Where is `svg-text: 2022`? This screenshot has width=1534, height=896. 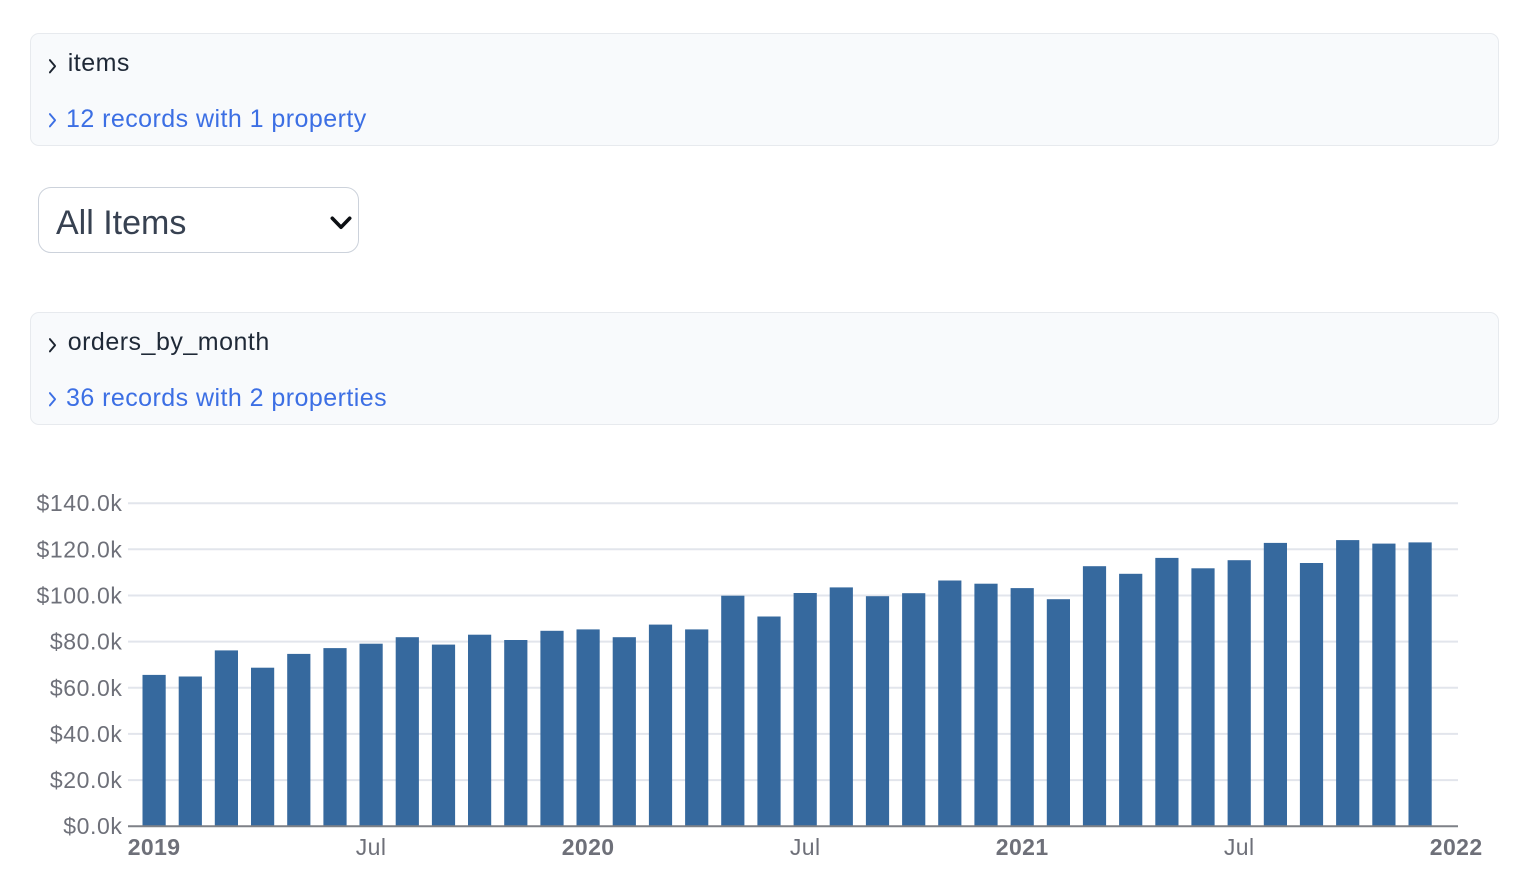 svg-text: 2022 is located at coordinates (1456, 847).